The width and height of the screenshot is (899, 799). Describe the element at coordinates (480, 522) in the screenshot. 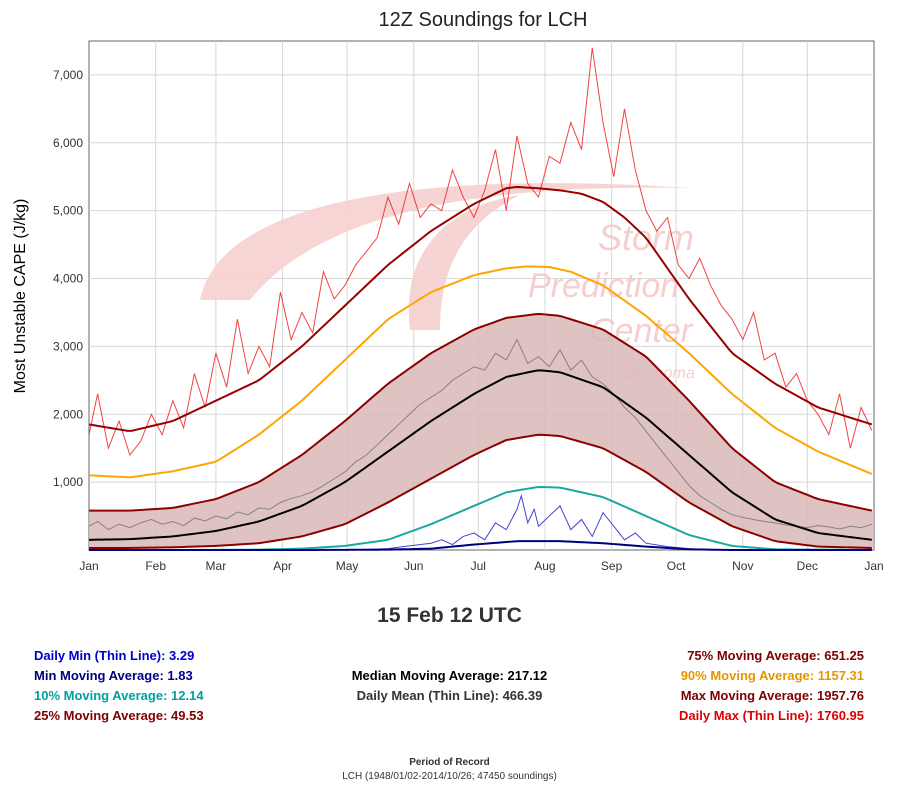

I see `series-daily-min-thin-line` at that location.